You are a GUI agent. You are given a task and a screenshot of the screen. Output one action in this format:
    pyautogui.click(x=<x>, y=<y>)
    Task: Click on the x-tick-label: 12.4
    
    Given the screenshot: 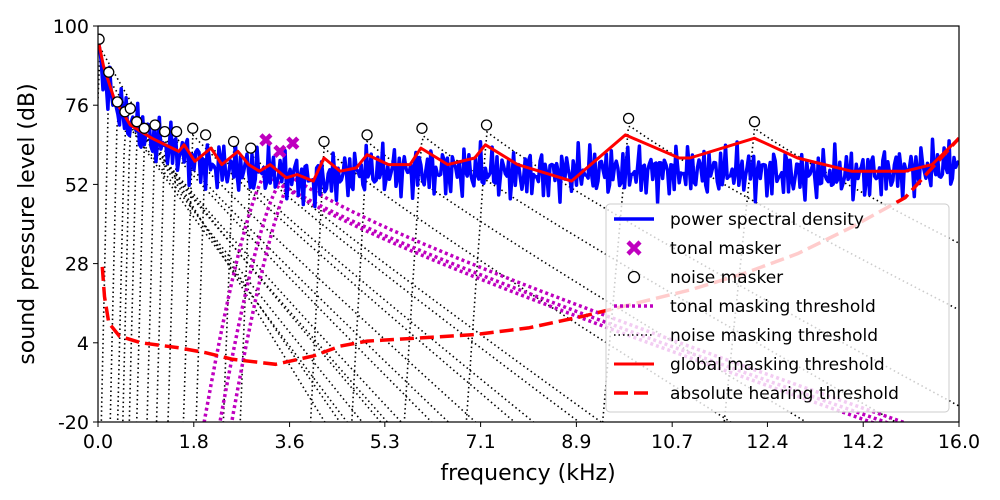 What is the action you would take?
    pyautogui.click(x=767, y=442)
    